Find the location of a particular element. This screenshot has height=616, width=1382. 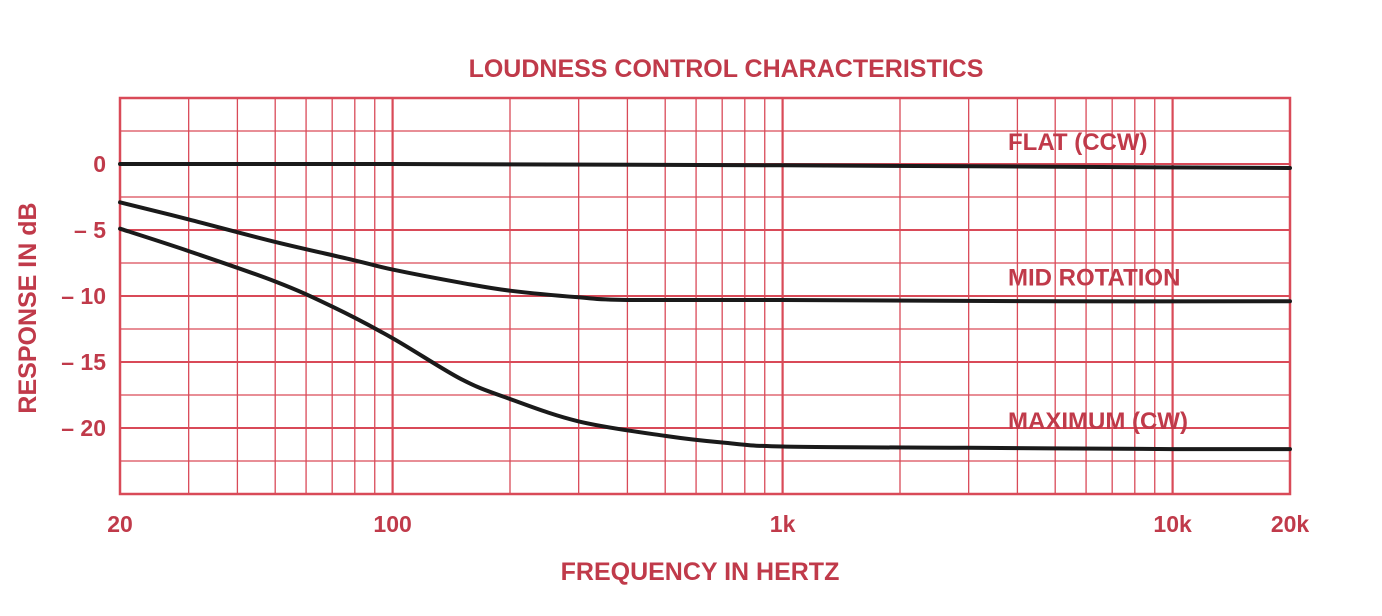

y-tick-label: – 5 is located at coordinates (90, 230).